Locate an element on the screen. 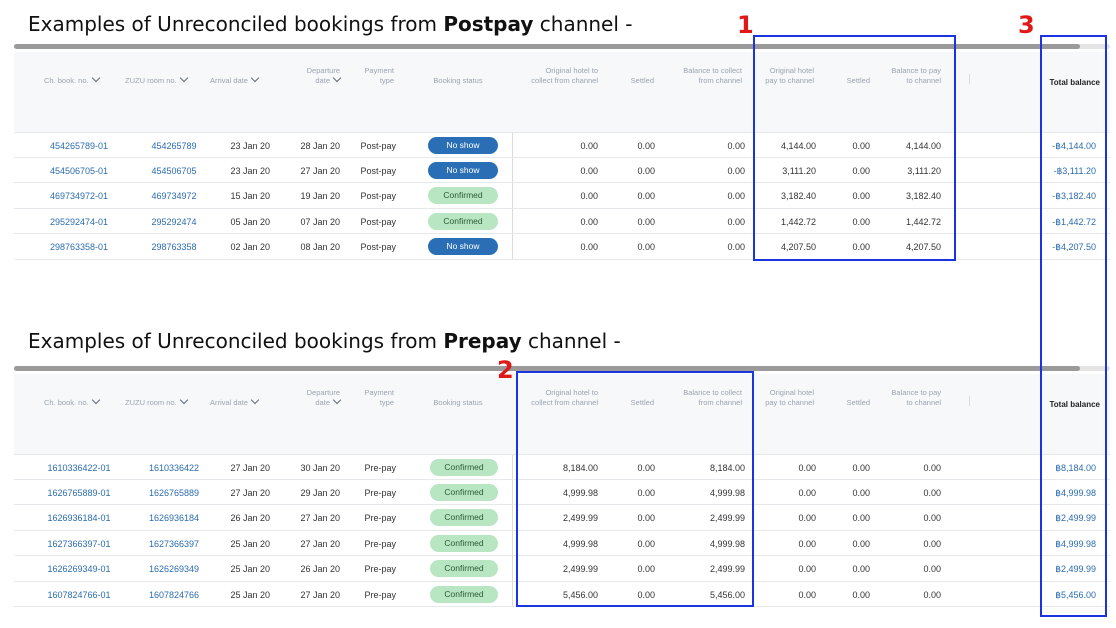  arrival-date-cell: 27 Jan 20 is located at coordinates (250, 468).